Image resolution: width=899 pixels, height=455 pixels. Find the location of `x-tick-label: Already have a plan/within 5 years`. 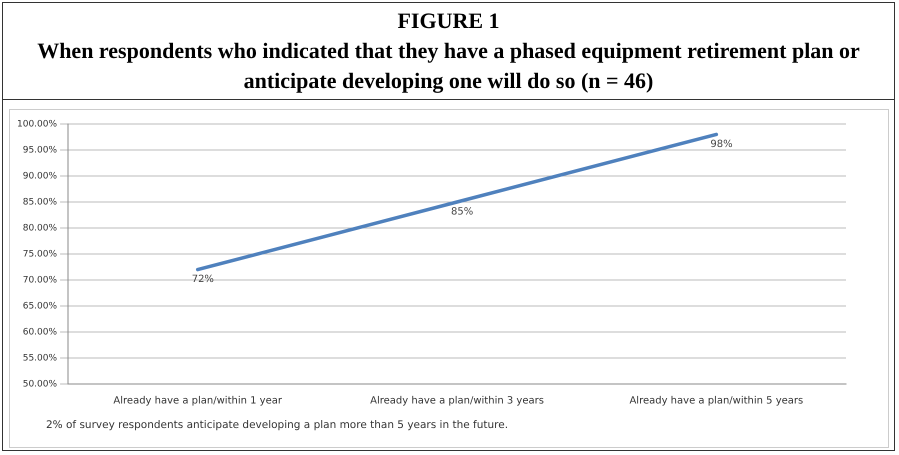

x-tick-label: Already have a plan/within 5 years is located at coordinates (716, 401).